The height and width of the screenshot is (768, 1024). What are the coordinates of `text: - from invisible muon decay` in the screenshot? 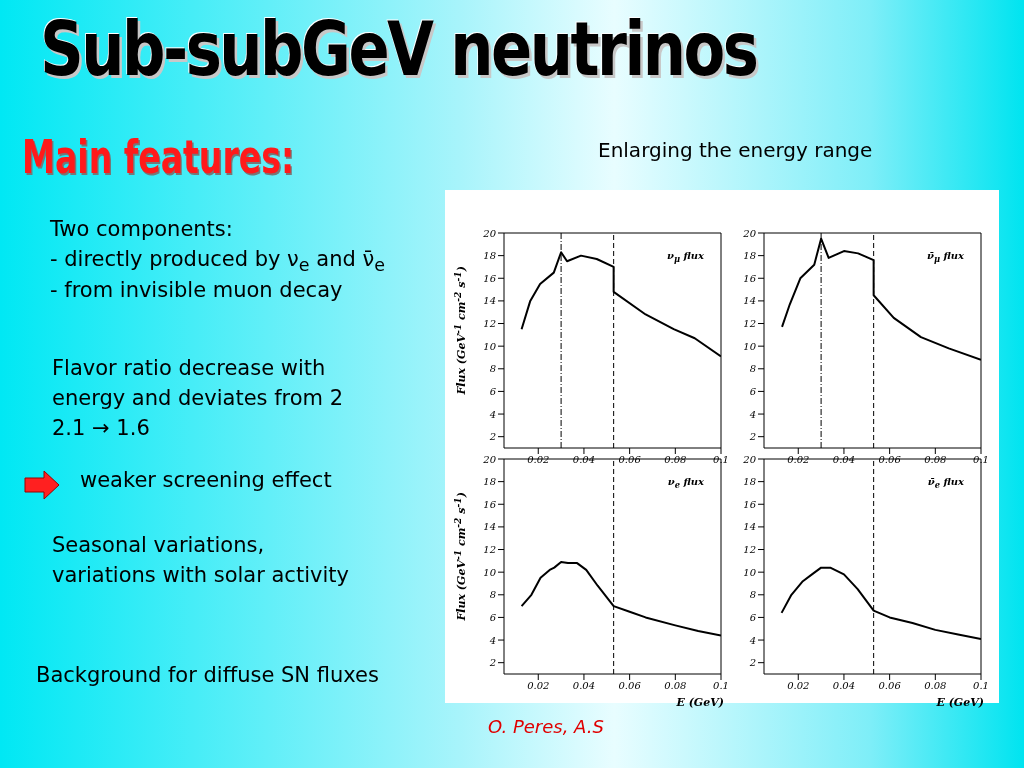 It's located at (196, 290).